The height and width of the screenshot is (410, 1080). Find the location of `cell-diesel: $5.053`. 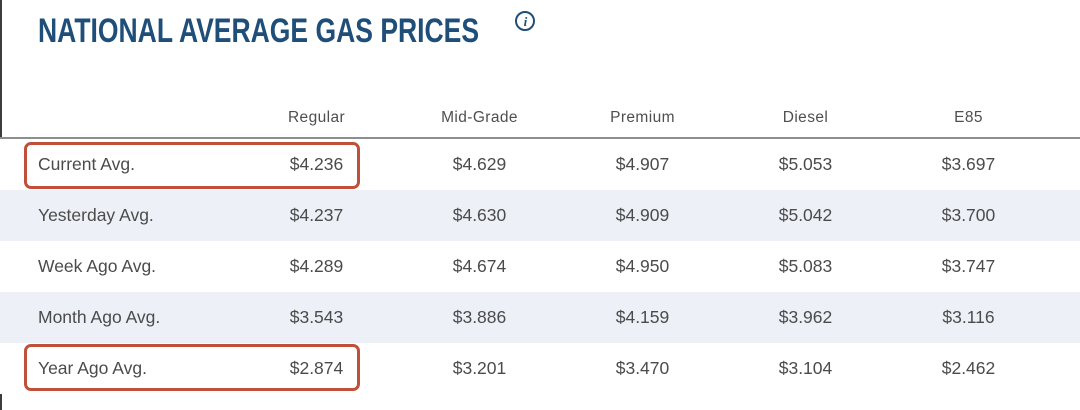

cell-diesel: $5.053 is located at coordinates (805, 164).